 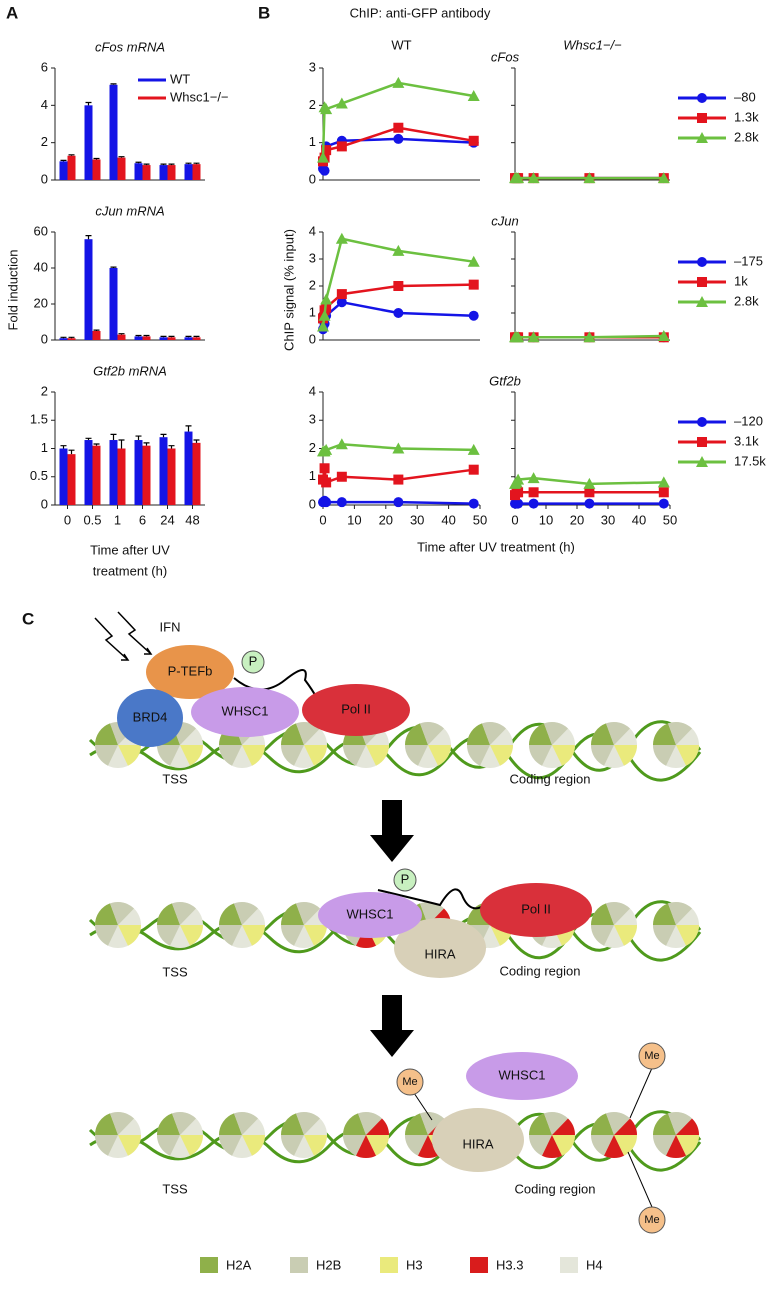 I want to click on legend-label: H2A, so click(x=239, y=1264).